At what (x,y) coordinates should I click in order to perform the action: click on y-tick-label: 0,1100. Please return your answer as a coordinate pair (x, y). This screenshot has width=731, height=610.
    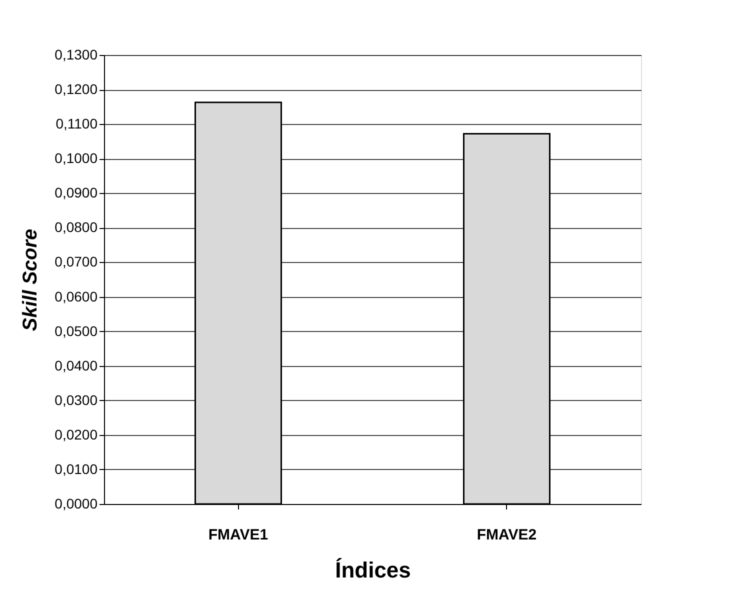
    Looking at the image, I should click on (77, 124).